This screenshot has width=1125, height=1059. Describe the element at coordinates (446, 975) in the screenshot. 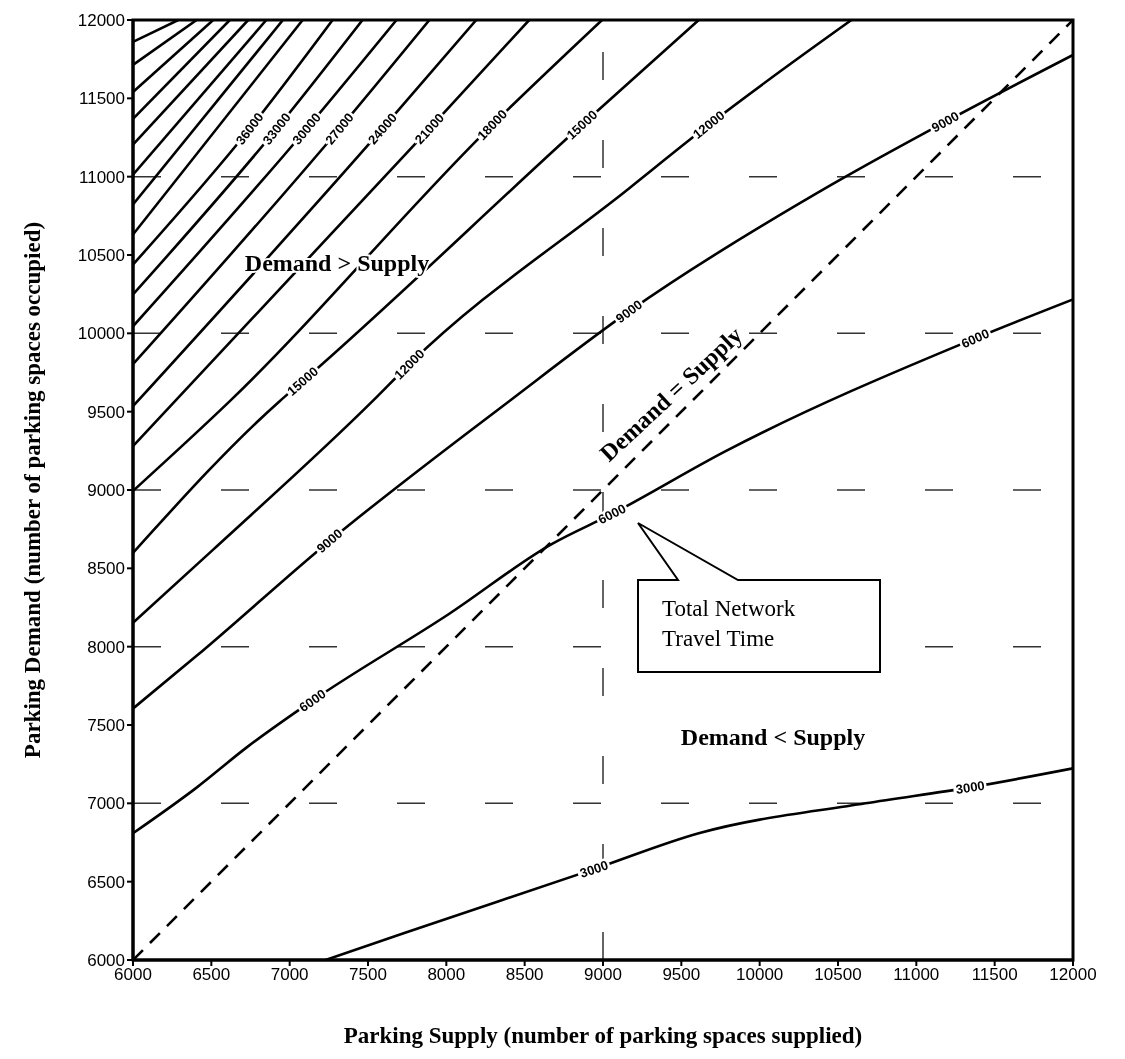

I see `x-tick-label: 8000` at that location.